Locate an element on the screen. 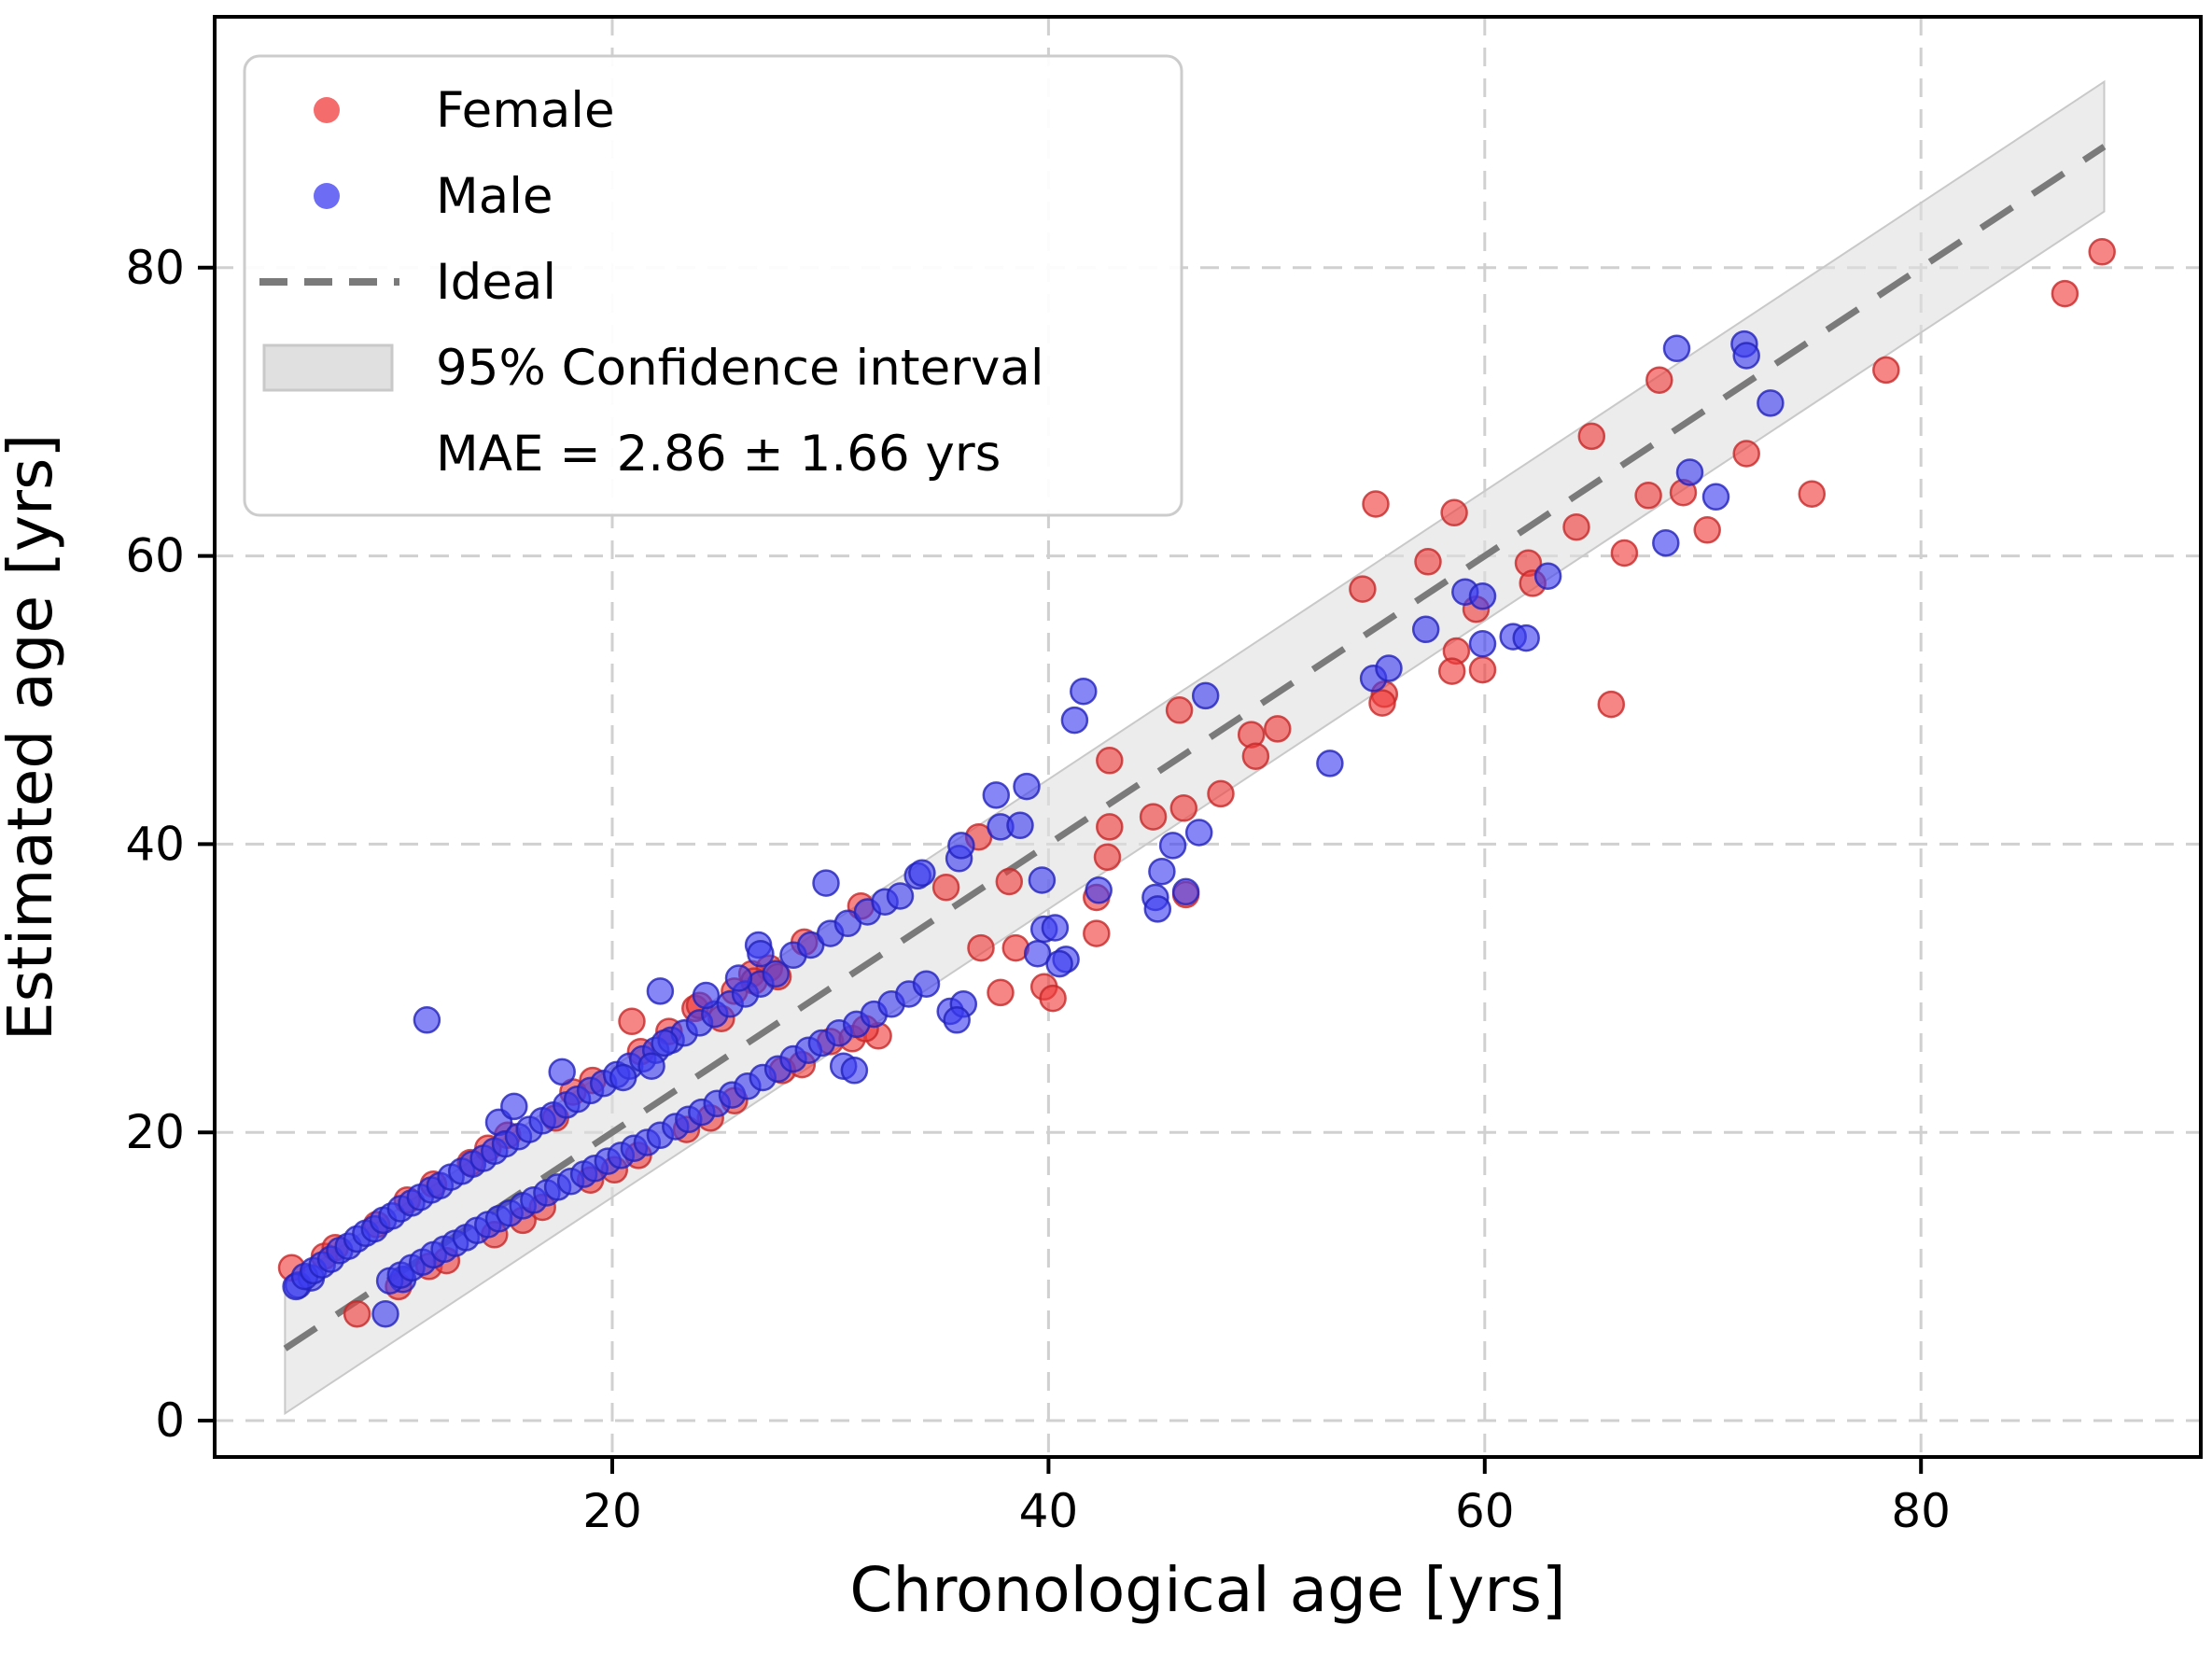  legend-box is located at coordinates (713, 285).